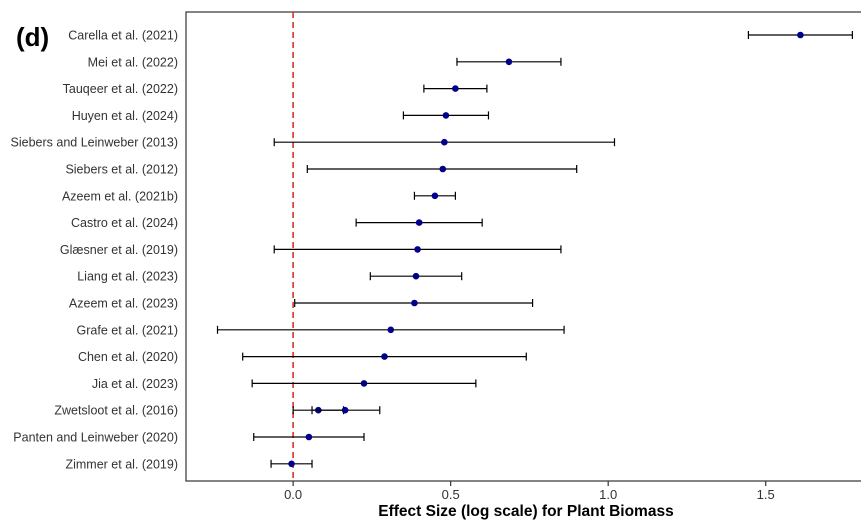 The height and width of the screenshot is (525, 861). Describe the element at coordinates (135, 384) in the screenshot. I see `study-label: Jia et al. (2023)` at that location.